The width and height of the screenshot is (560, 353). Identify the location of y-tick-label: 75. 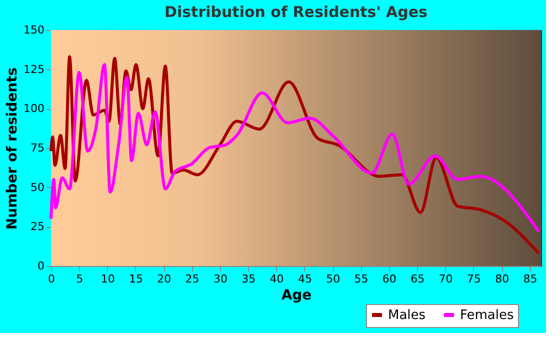
(37, 148).